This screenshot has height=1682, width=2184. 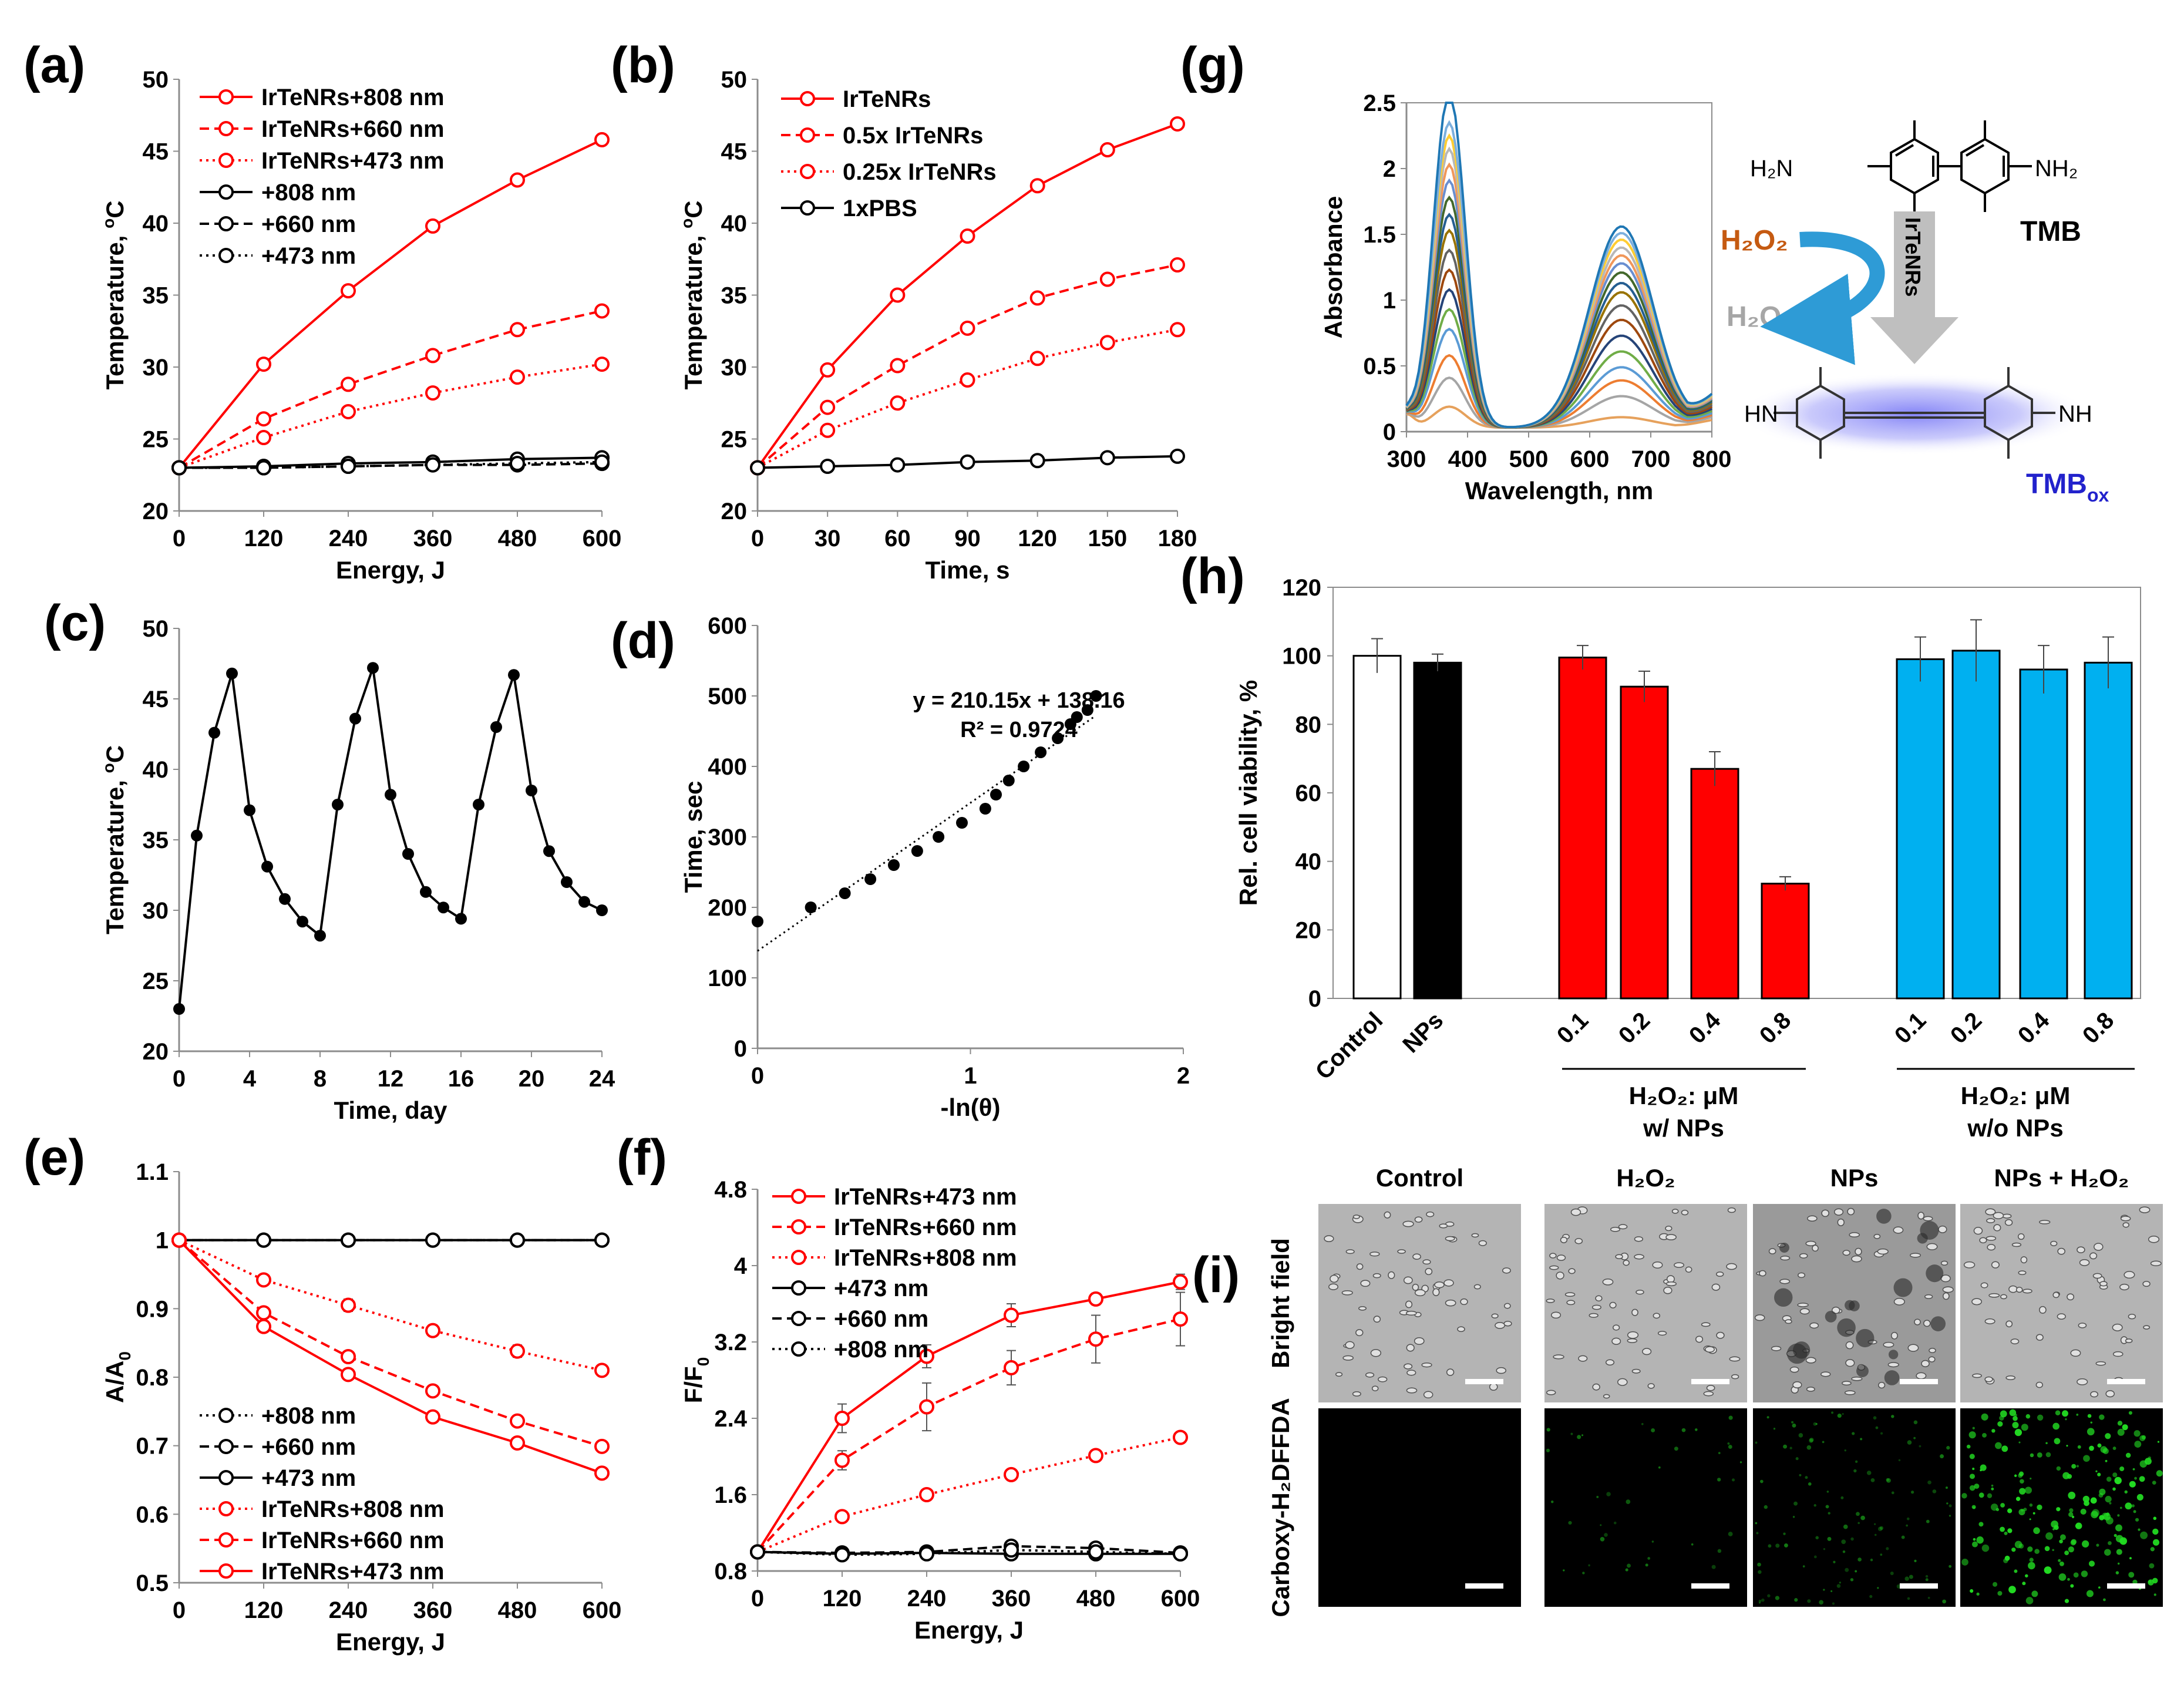 What do you see at coordinates (156, 981) in the screenshot?
I see `y-tick-label: 25` at bounding box center [156, 981].